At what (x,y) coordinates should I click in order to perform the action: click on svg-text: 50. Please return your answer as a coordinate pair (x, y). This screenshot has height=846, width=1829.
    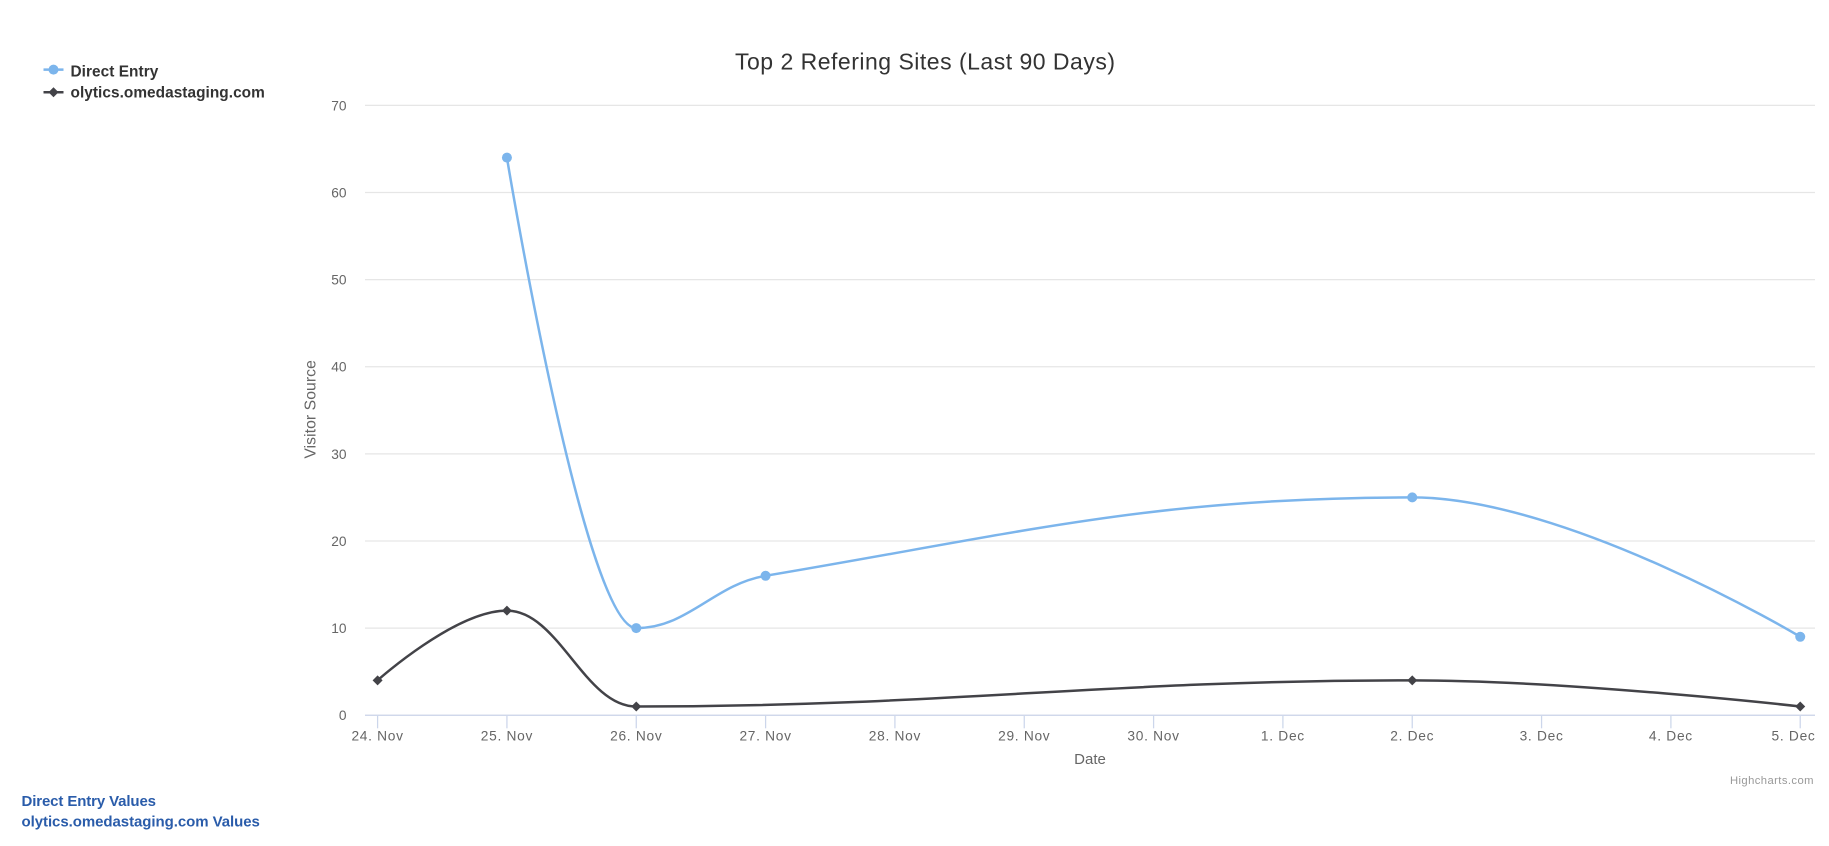
    Looking at the image, I should click on (339, 280).